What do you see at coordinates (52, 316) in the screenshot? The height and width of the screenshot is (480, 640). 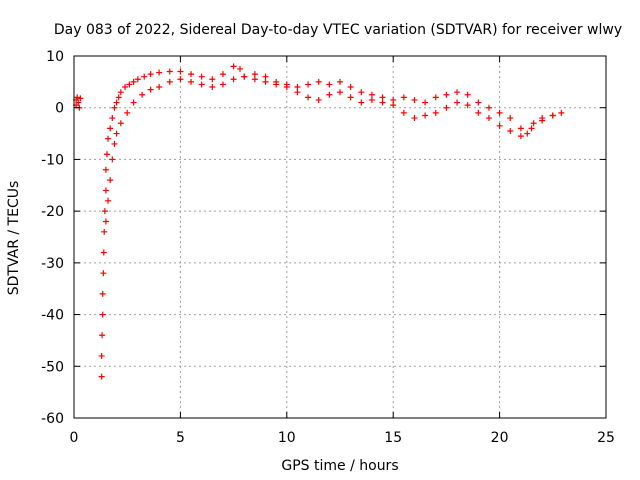 I see `y-tick-label: -40` at bounding box center [52, 316].